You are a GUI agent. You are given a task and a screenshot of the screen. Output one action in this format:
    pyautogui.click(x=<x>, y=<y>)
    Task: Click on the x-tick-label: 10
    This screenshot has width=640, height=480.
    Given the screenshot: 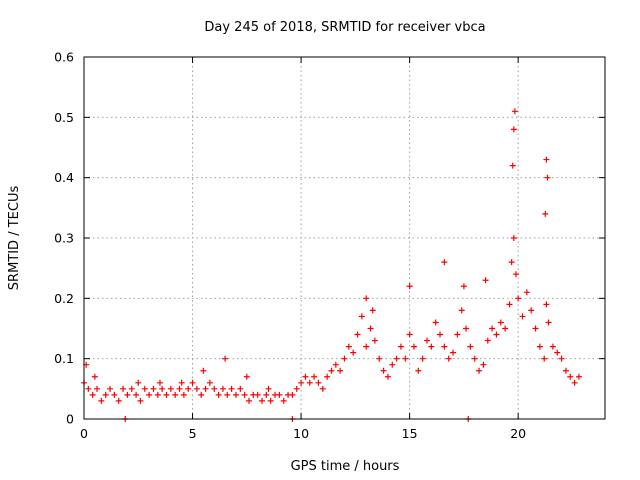 What is the action you would take?
    pyautogui.click(x=301, y=433)
    